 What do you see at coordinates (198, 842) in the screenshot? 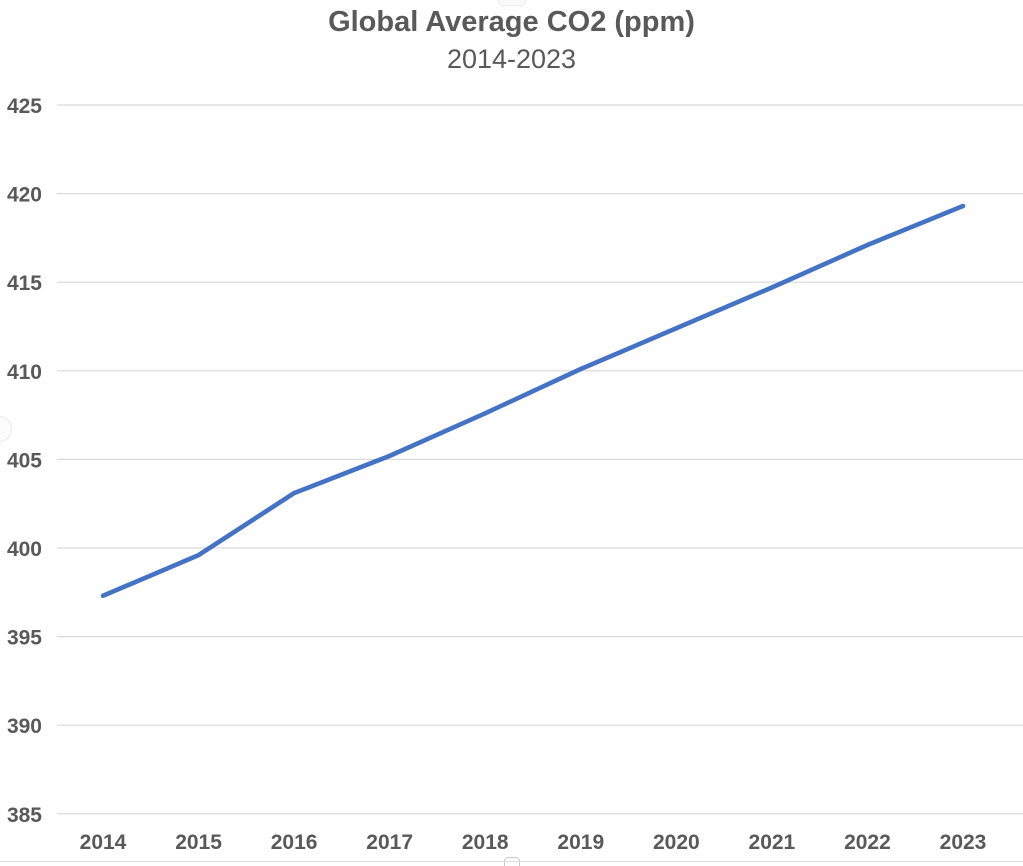
I see `x-axis-label: 2015` at bounding box center [198, 842].